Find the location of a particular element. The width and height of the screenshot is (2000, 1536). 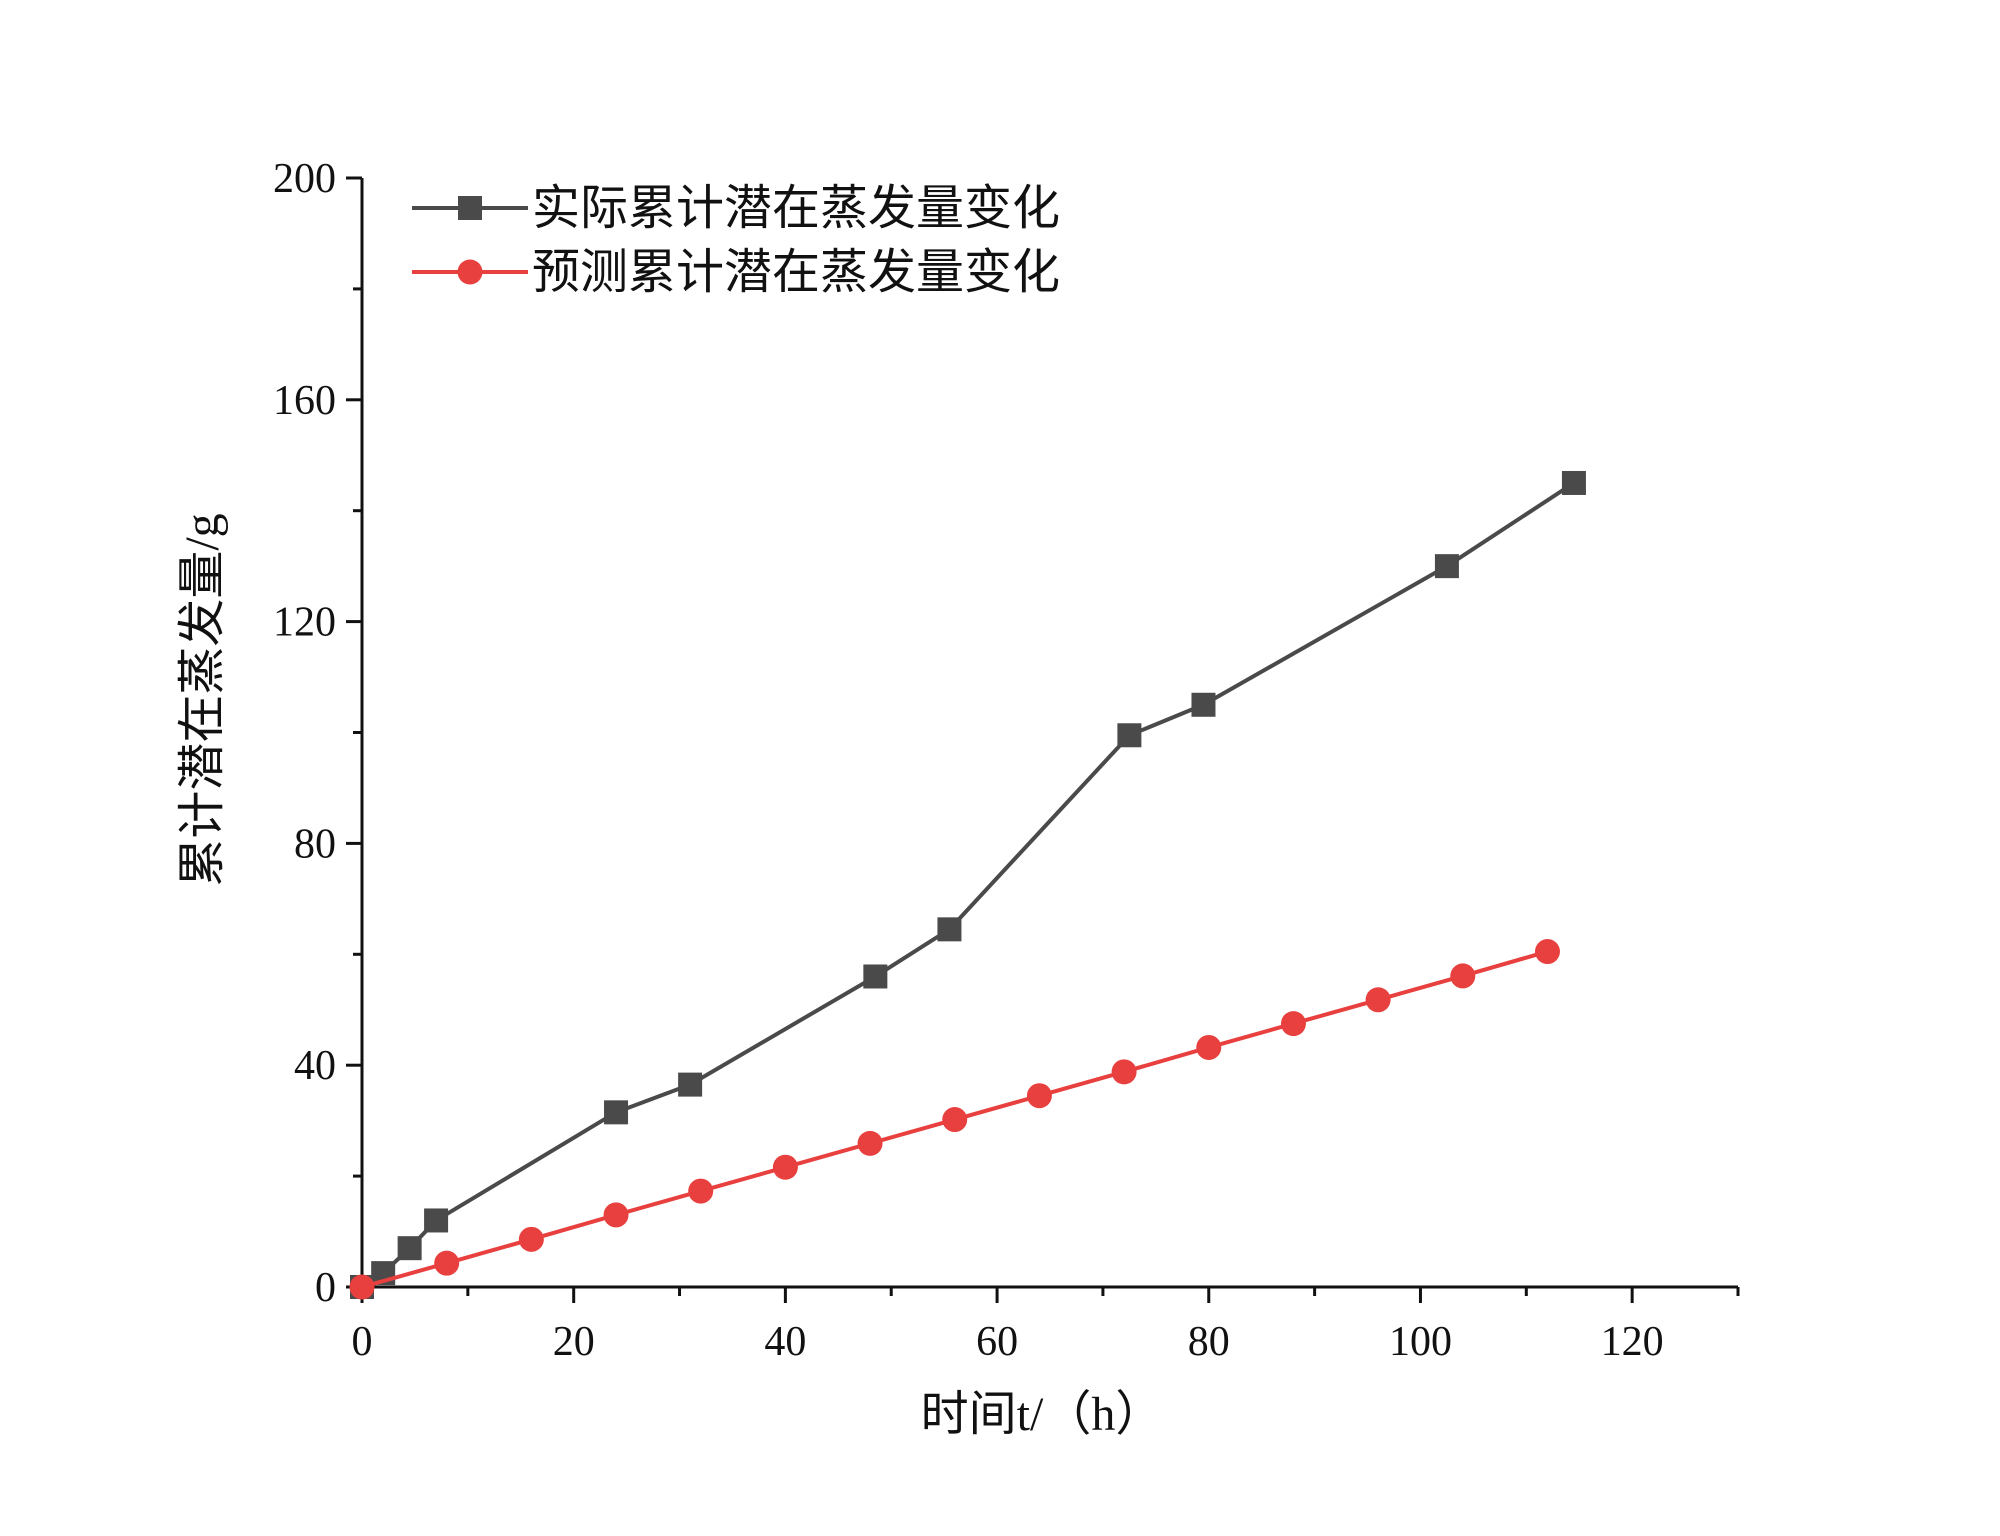

x-tick-label: 60 is located at coordinates (997, 1342).